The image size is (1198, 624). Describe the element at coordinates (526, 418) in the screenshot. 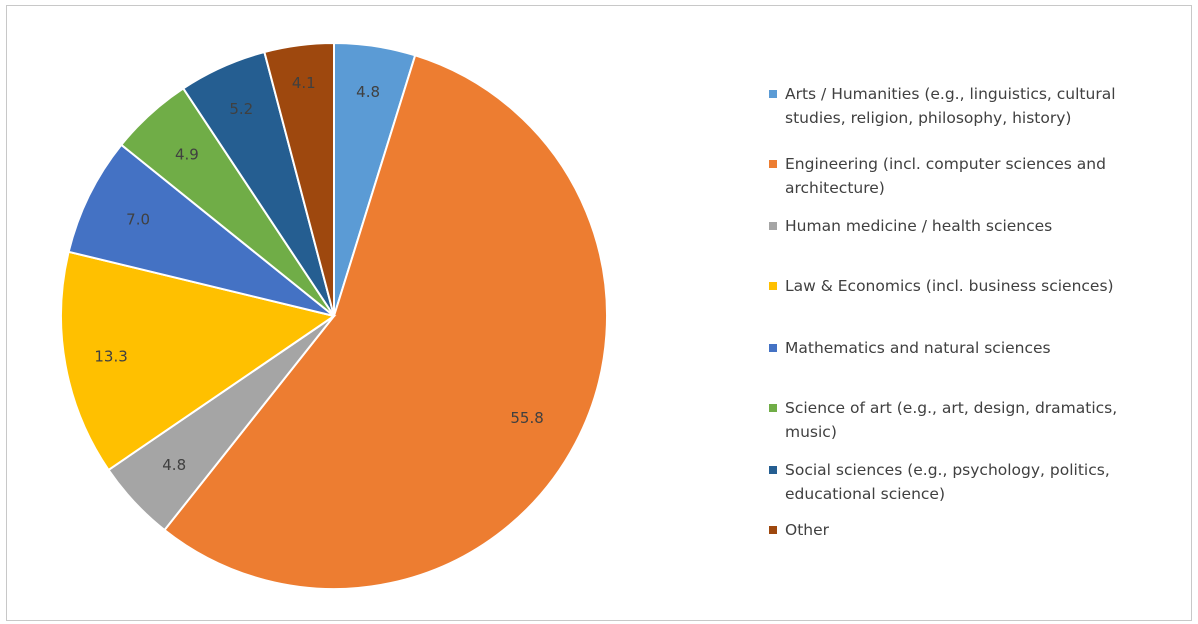

I see `data-label-engineering: 55.8` at that location.